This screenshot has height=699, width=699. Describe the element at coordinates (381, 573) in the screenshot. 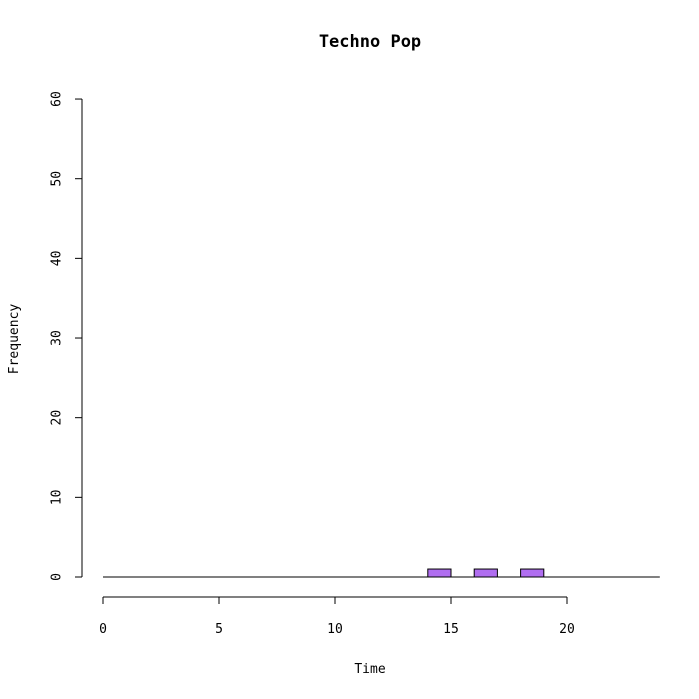

I see `histogram-bars` at that location.